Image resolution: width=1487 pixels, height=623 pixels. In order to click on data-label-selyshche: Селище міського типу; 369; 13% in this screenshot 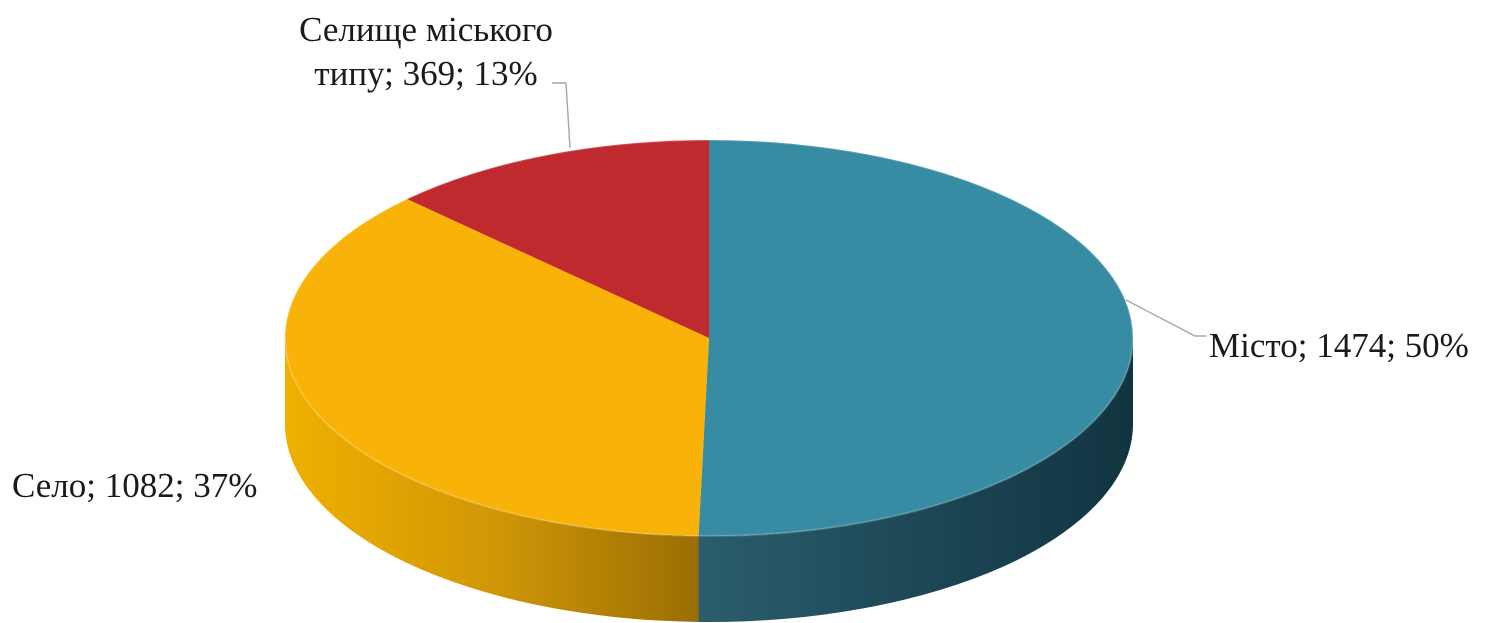, I will do `click(426, 51)`.